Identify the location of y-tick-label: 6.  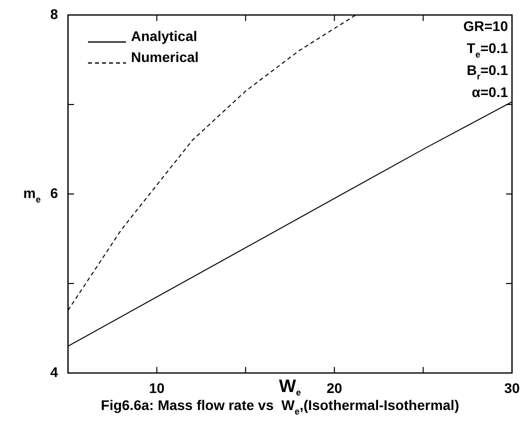
(54, 192).